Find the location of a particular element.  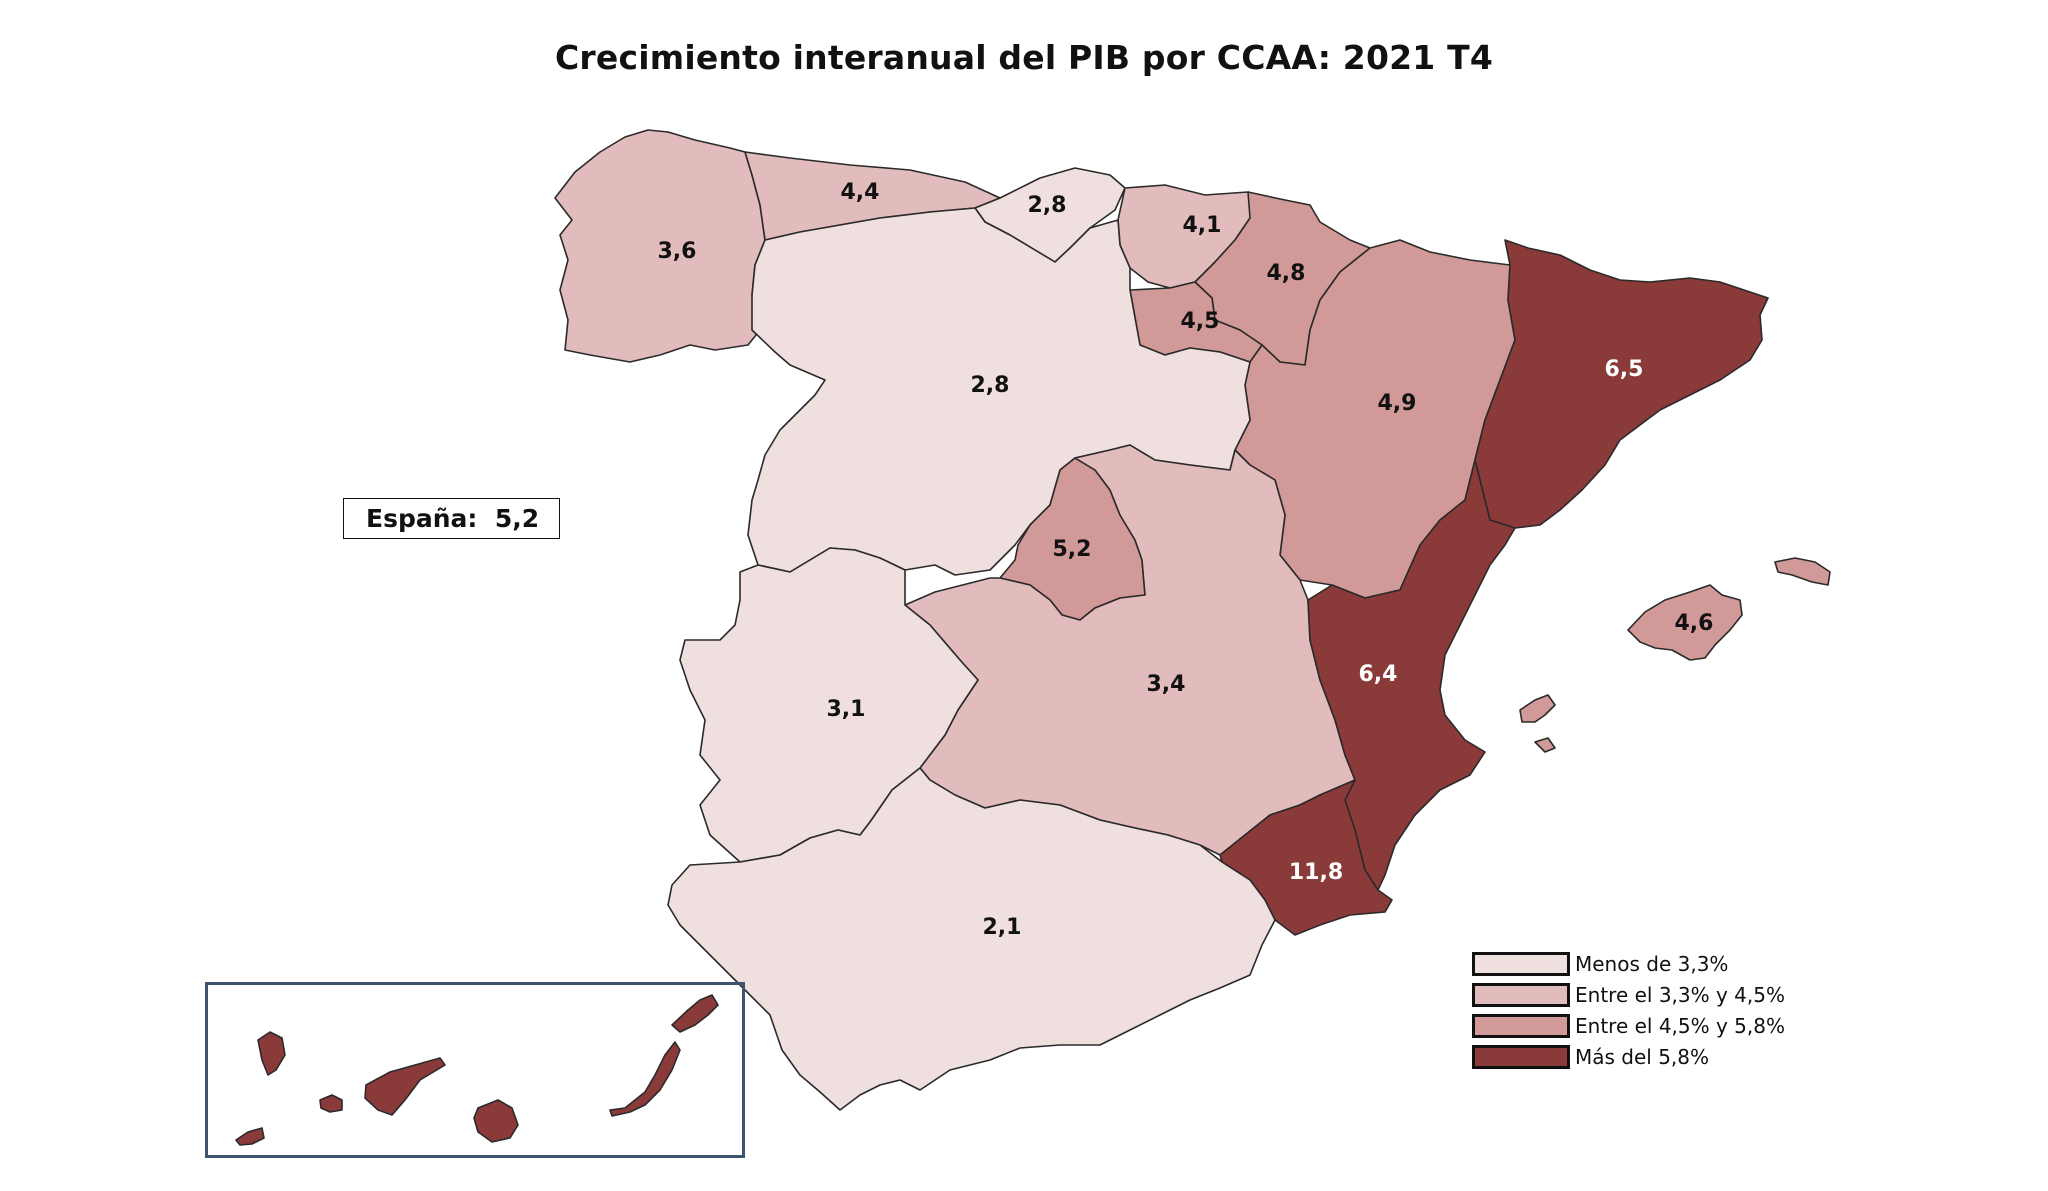

label-madrid: 5,2 is located at coordinates (1072, 549).